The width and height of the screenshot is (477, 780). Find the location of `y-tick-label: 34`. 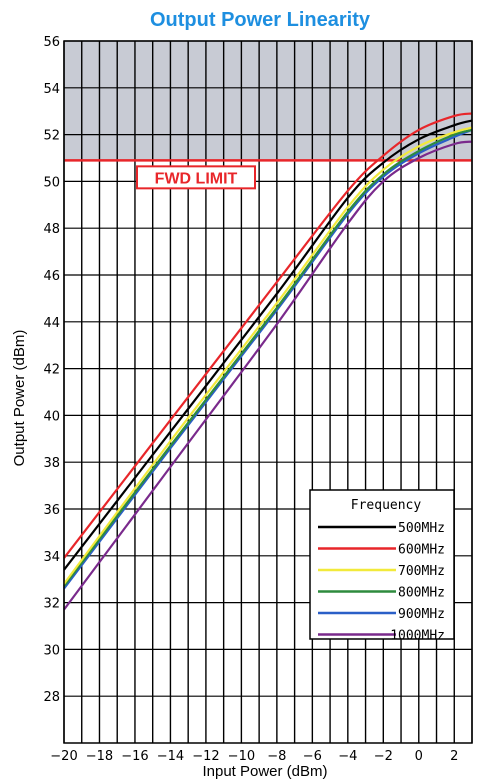

y-tick-label: 34 is located at coordinates (51, 557).